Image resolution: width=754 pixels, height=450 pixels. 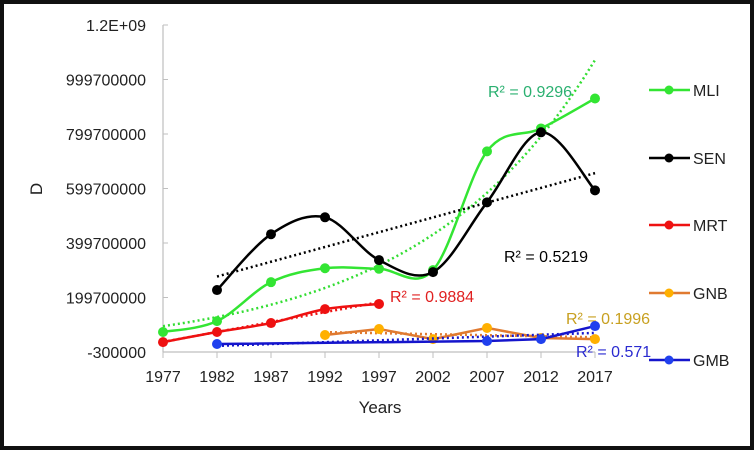 I want to click on y-axis-title: D, so click(x=36, y=189).